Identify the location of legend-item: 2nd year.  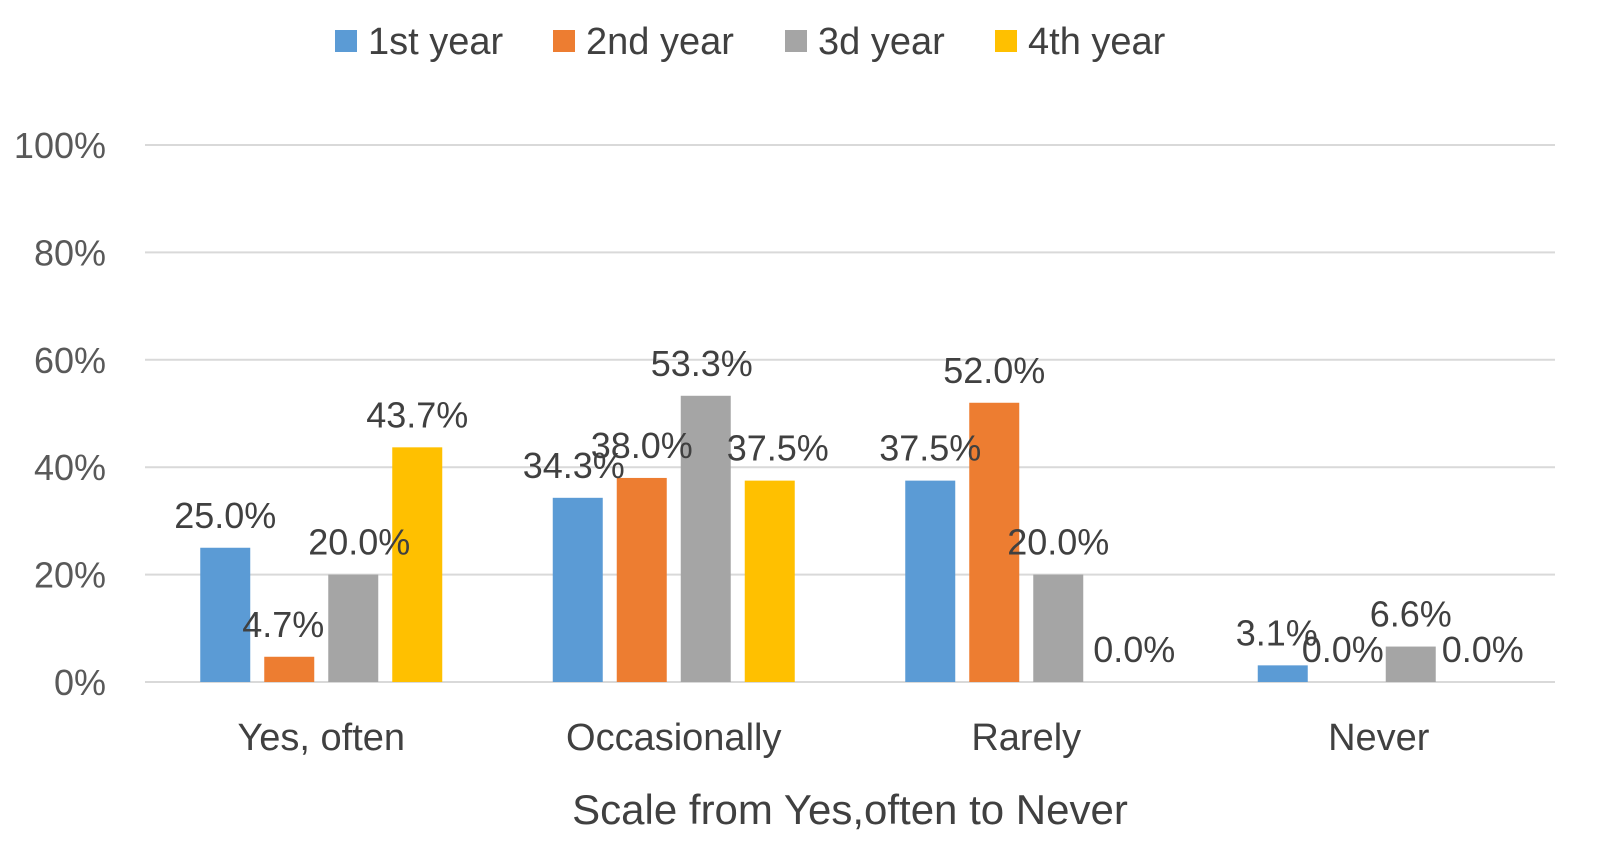
(643, 42).